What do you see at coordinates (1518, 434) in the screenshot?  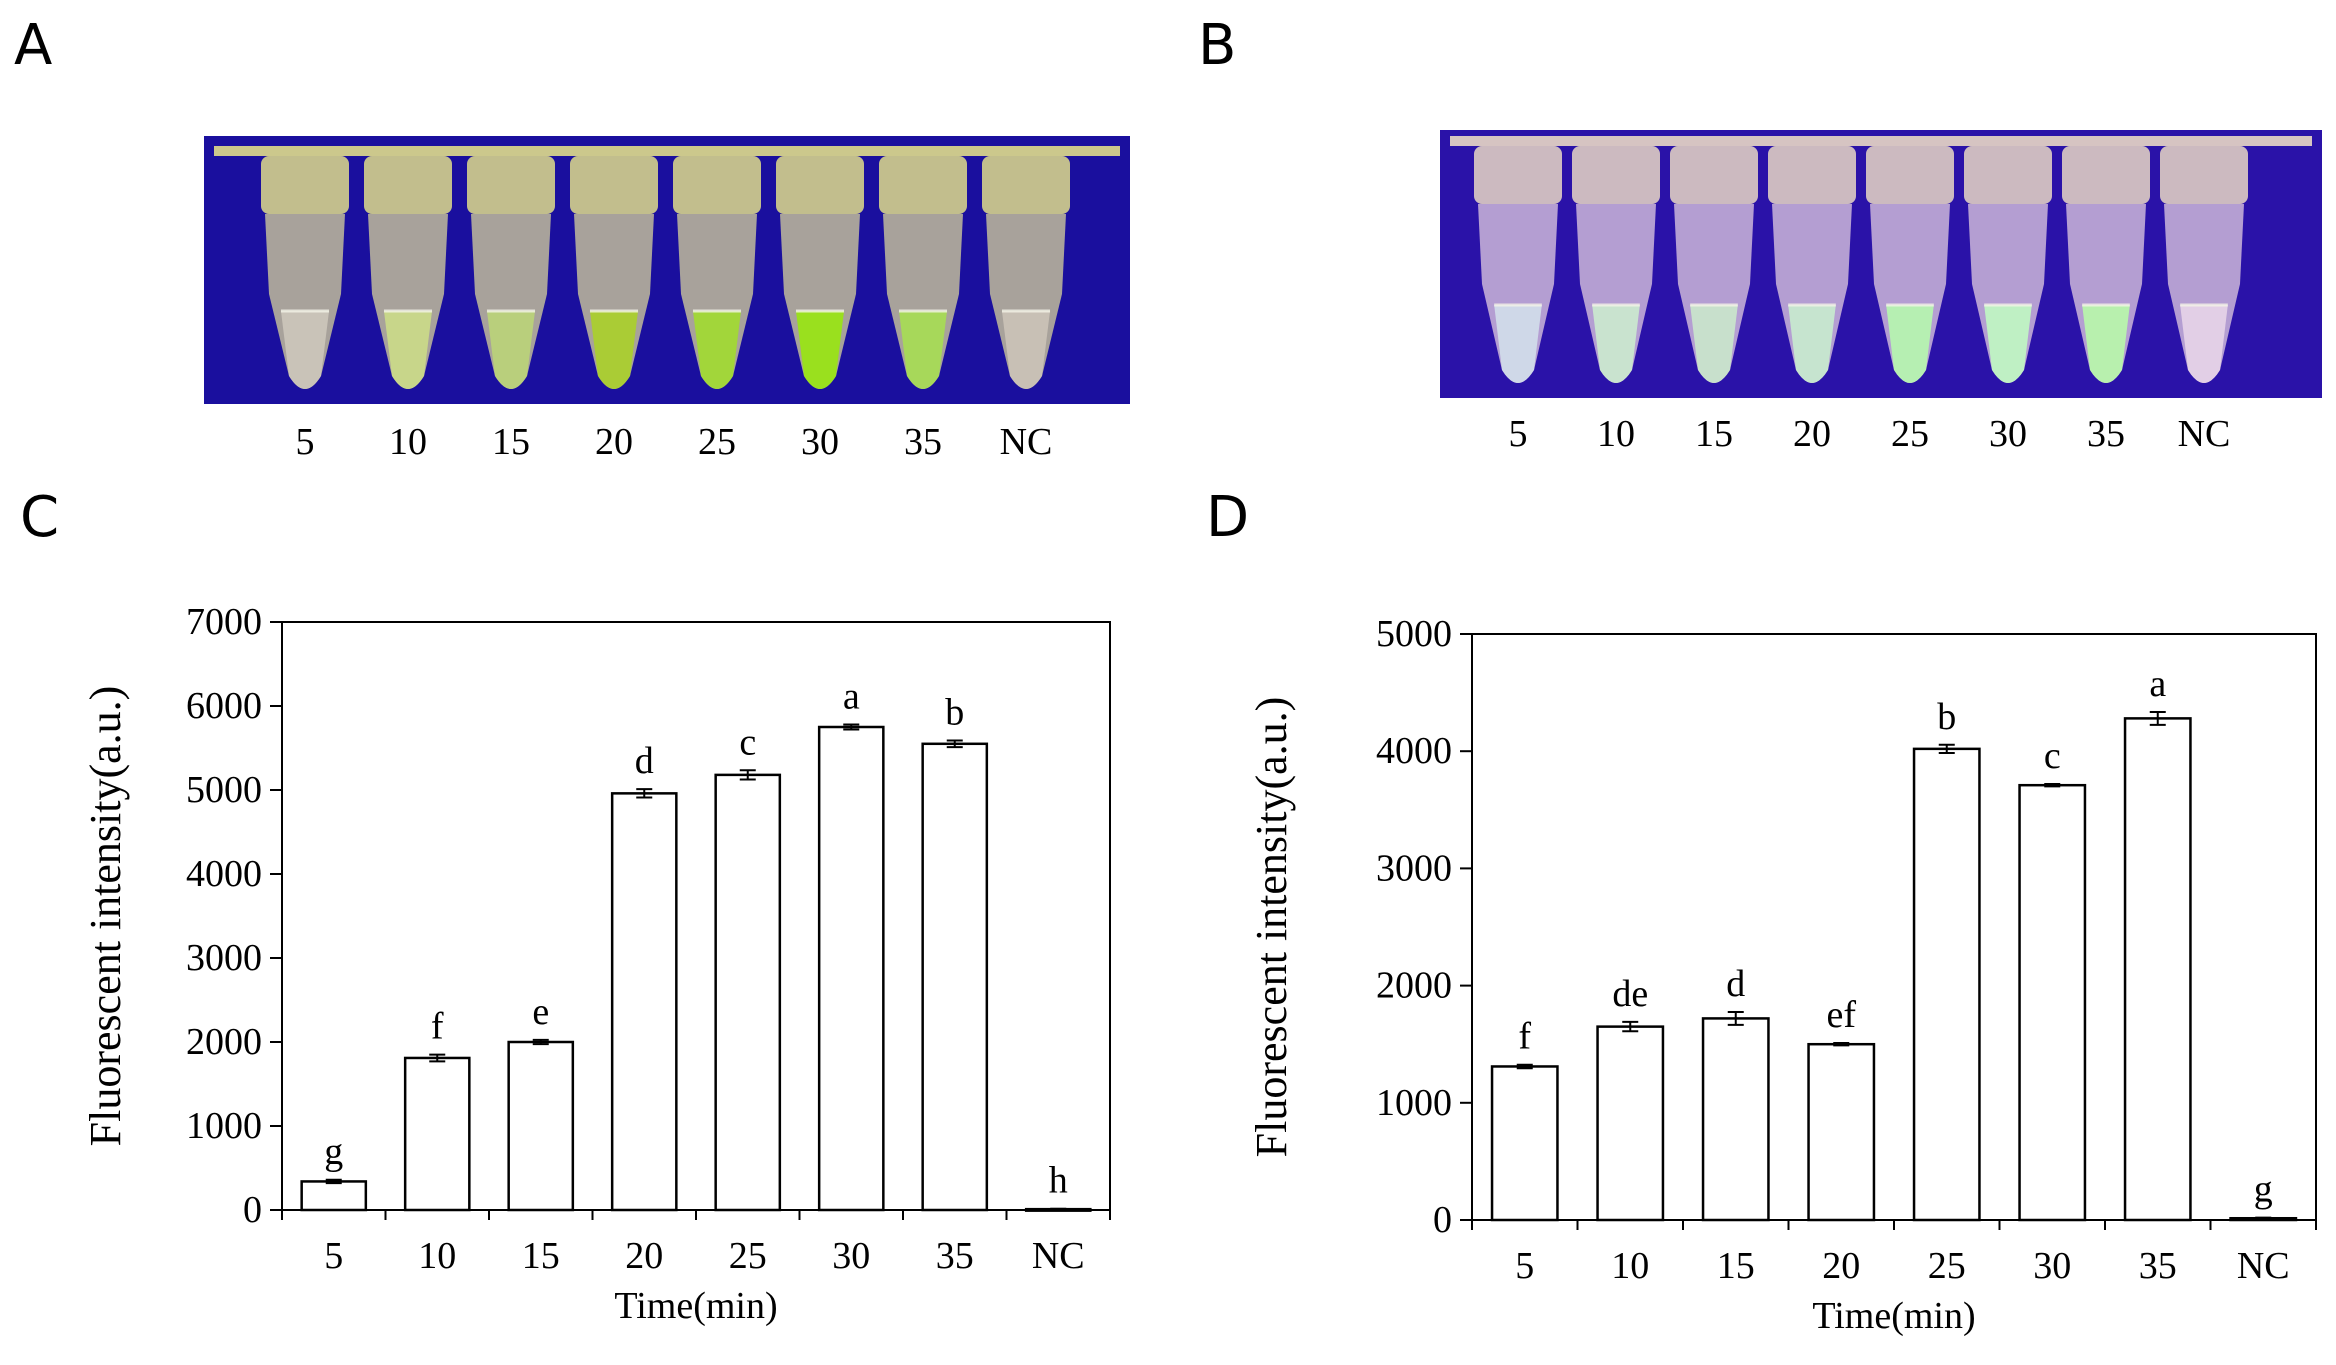 I see `tube-label: 5` at bounding box center [1518, 434].